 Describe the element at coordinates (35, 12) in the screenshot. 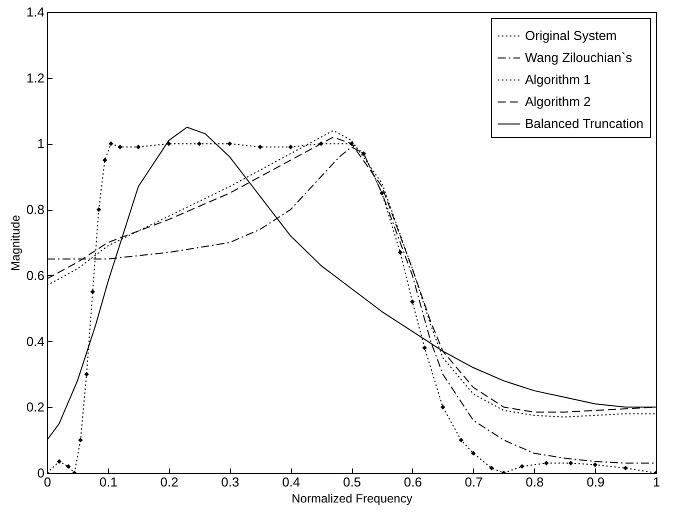

I see `y-tick-label: 1.4` at that location.